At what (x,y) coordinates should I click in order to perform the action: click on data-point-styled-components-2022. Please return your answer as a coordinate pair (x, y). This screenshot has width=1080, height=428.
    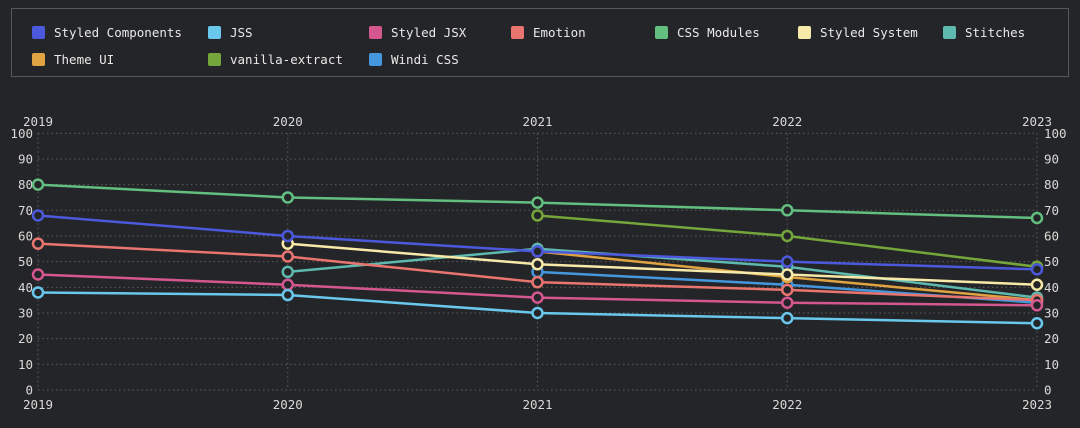
    Looking at the image, I should click on (787, 261).